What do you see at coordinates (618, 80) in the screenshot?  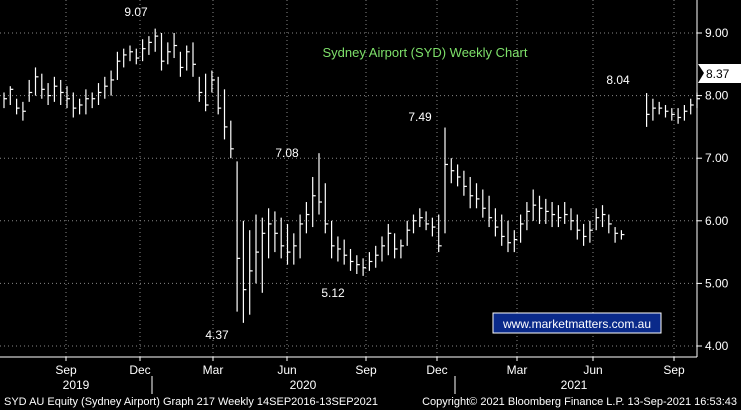 I see `price-annotation: 8.04` at bounding box center [618, 80].